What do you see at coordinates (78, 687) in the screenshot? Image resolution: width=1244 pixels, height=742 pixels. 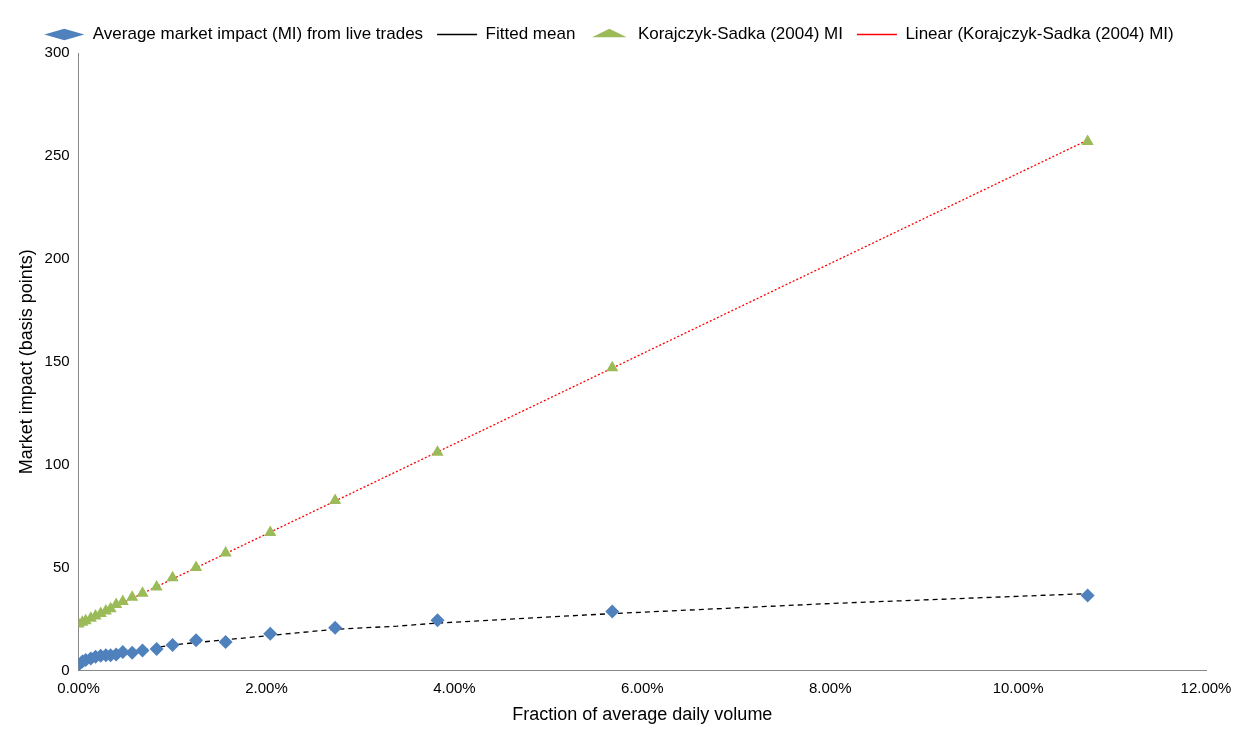 I see `x-tick-label: 0.00%` at bounding box center [78, 687].